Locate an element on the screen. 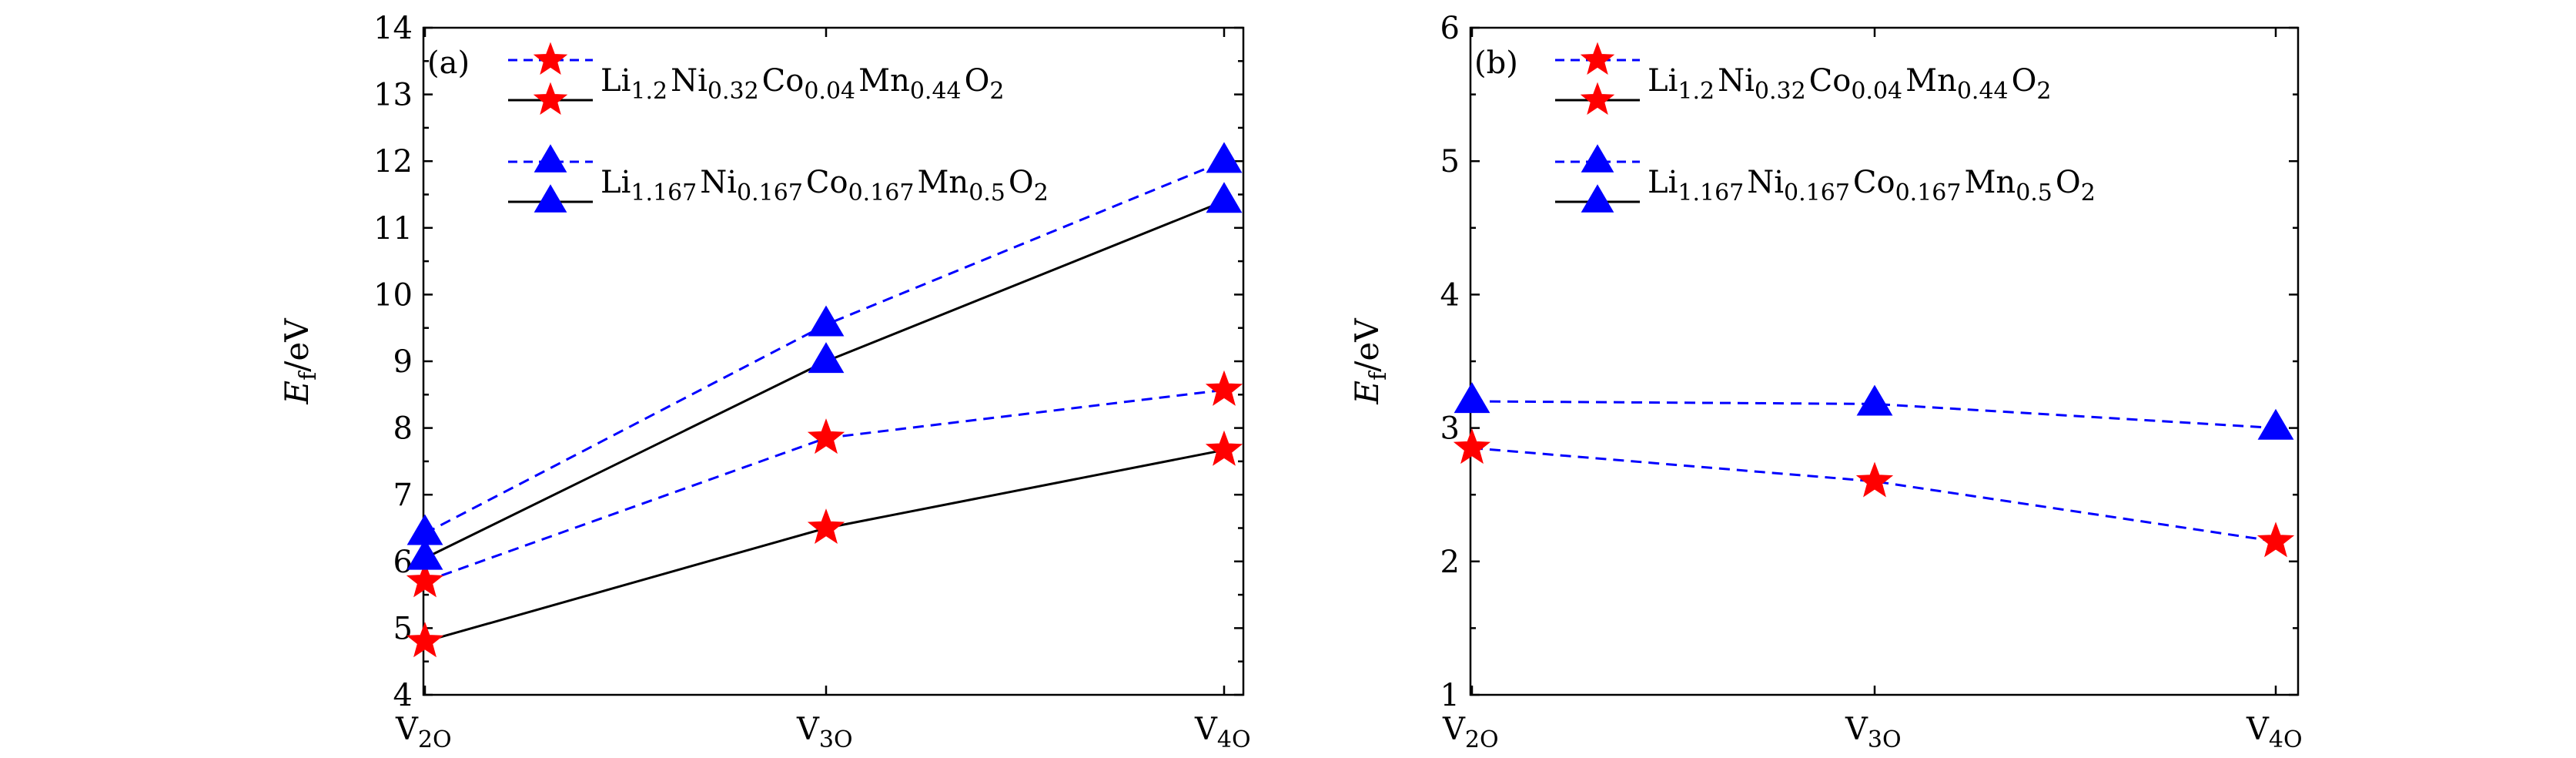 Image resolution: width=2576 pixels, height=758 pixels. y-tick-label: 2 is located at coordinates (1450, 562).